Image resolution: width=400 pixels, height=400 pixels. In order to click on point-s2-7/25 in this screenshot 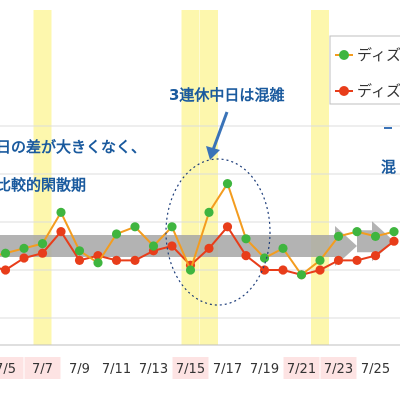, I will do `click(375, 256)`.